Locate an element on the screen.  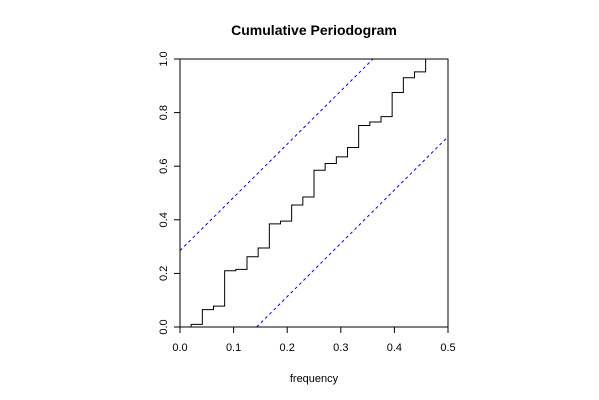
y-tick-label: 0.0 is located at coordinates (164, 326).